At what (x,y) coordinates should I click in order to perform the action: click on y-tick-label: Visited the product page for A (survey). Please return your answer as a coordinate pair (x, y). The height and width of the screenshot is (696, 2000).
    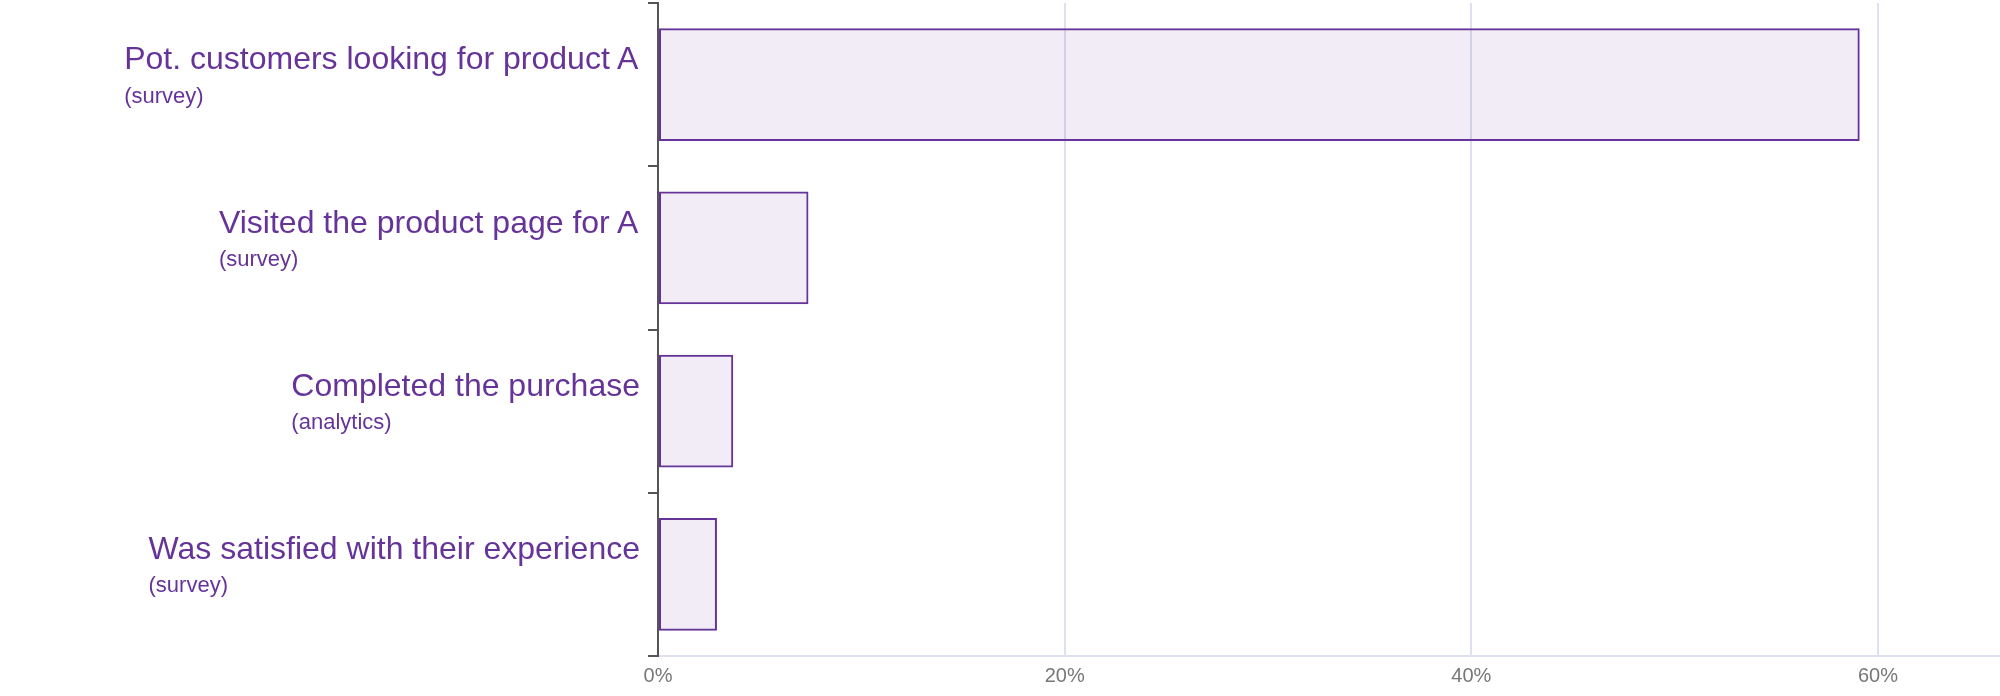
    Looking at the image, I should click on (428, 237).